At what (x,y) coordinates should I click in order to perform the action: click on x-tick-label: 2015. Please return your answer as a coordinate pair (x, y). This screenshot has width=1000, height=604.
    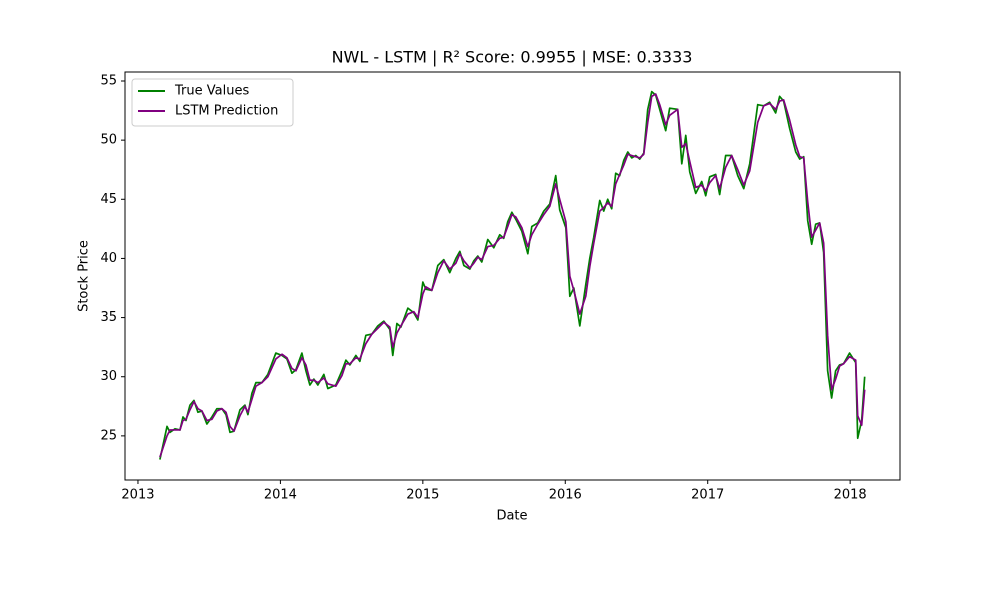
    Looking at the image, I should click on (422, 495).